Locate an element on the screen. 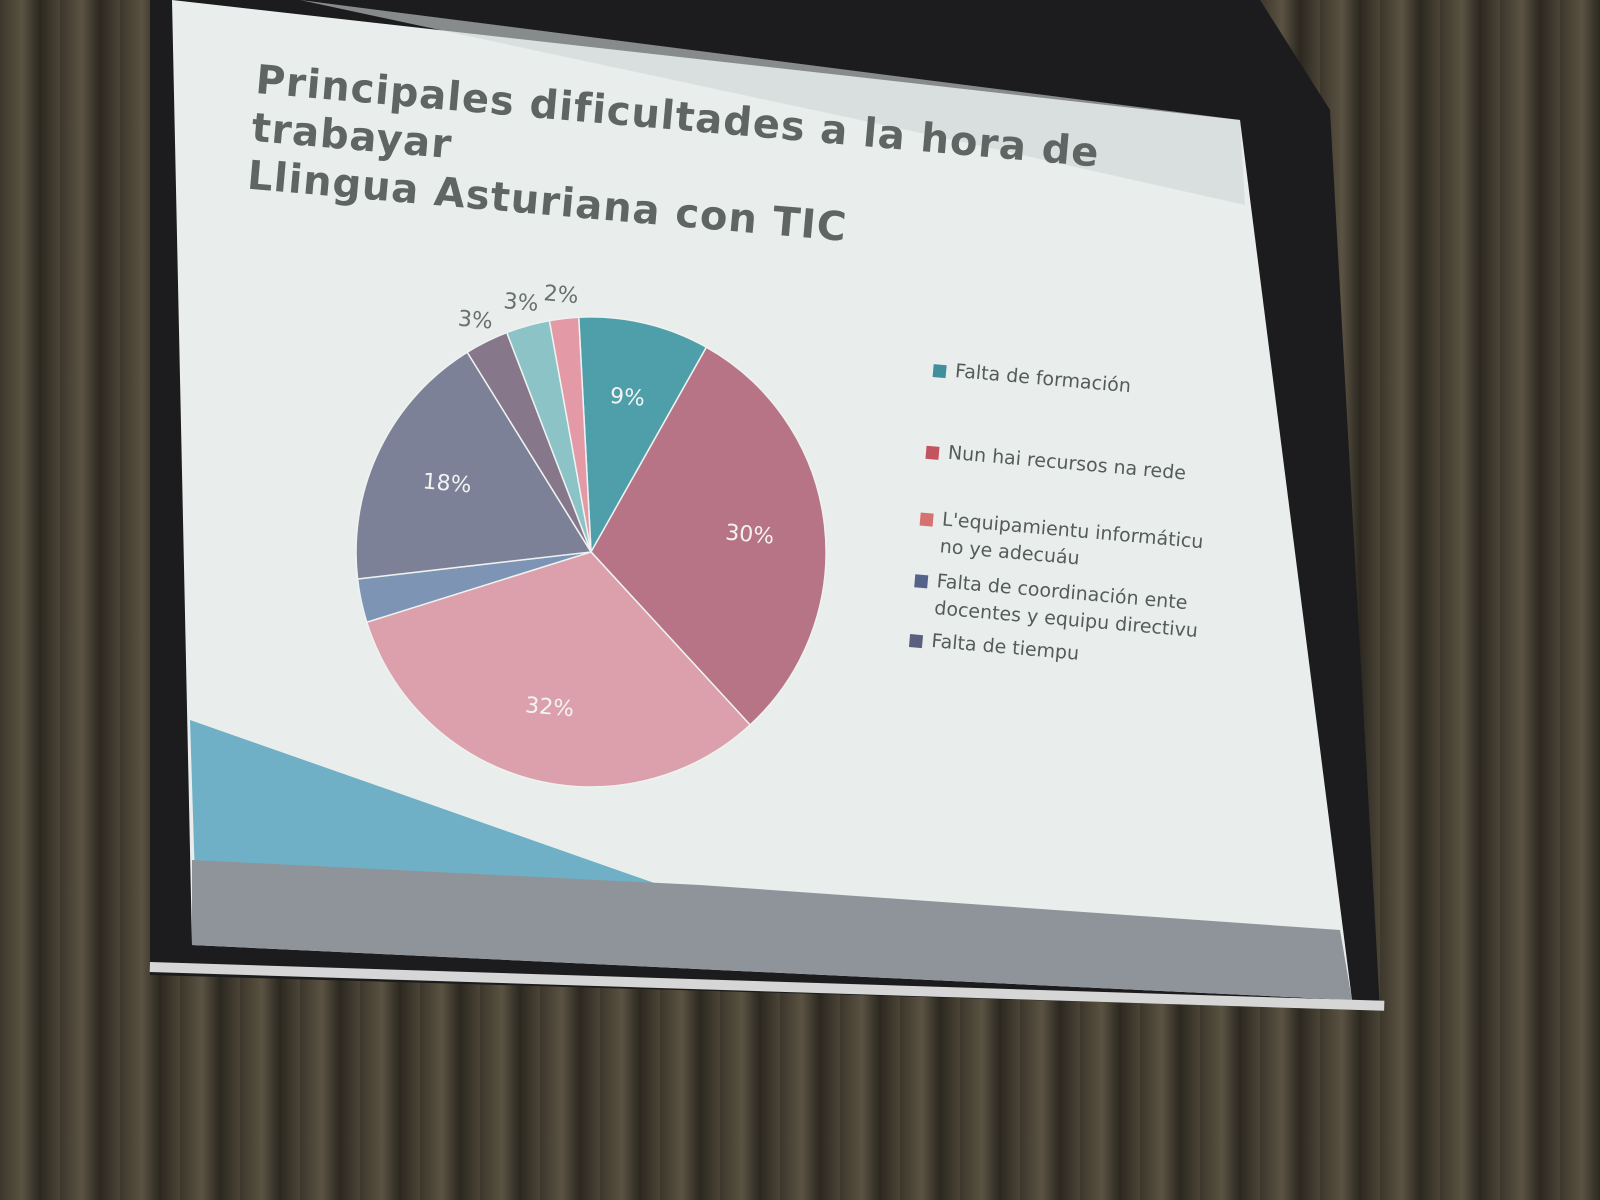  data-label: 30% is located at coordinates (749, 534).